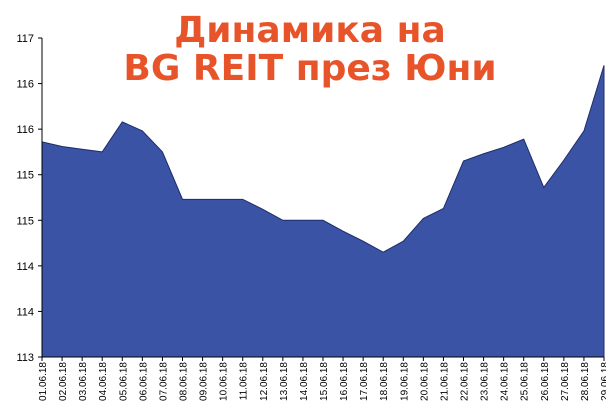 The height and width of the screenshot is (409, 606). Describe the element at coordinates (43, 381) in the screenshot. I see `x-tick-label: 01.06.18` at that location.